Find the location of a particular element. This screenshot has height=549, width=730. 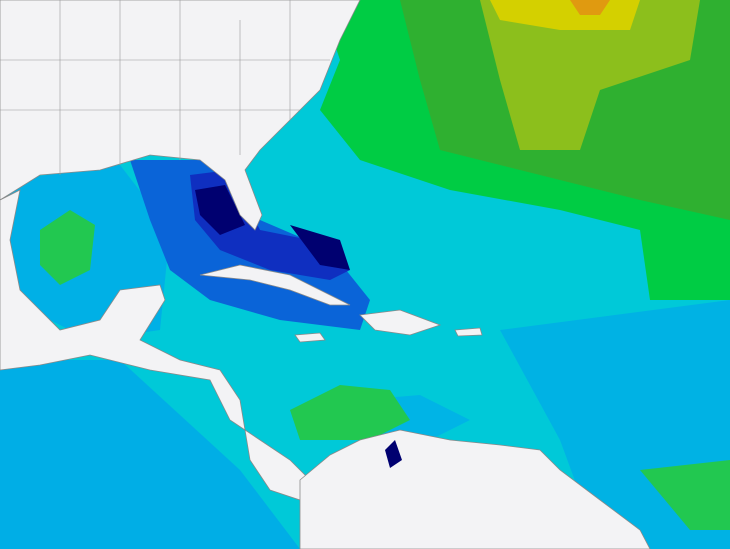

navy-zone is located at coordinates (220, 210).